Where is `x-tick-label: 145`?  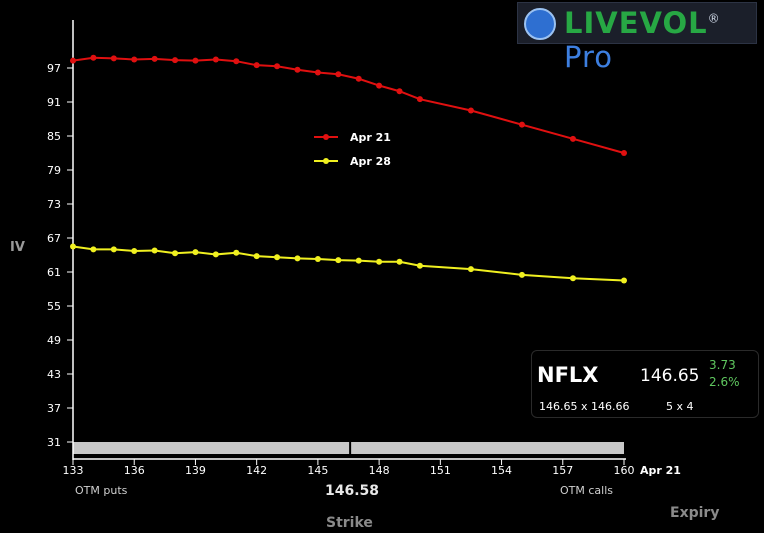
x-tick-label: 145 is located at coordinates (317, 470).